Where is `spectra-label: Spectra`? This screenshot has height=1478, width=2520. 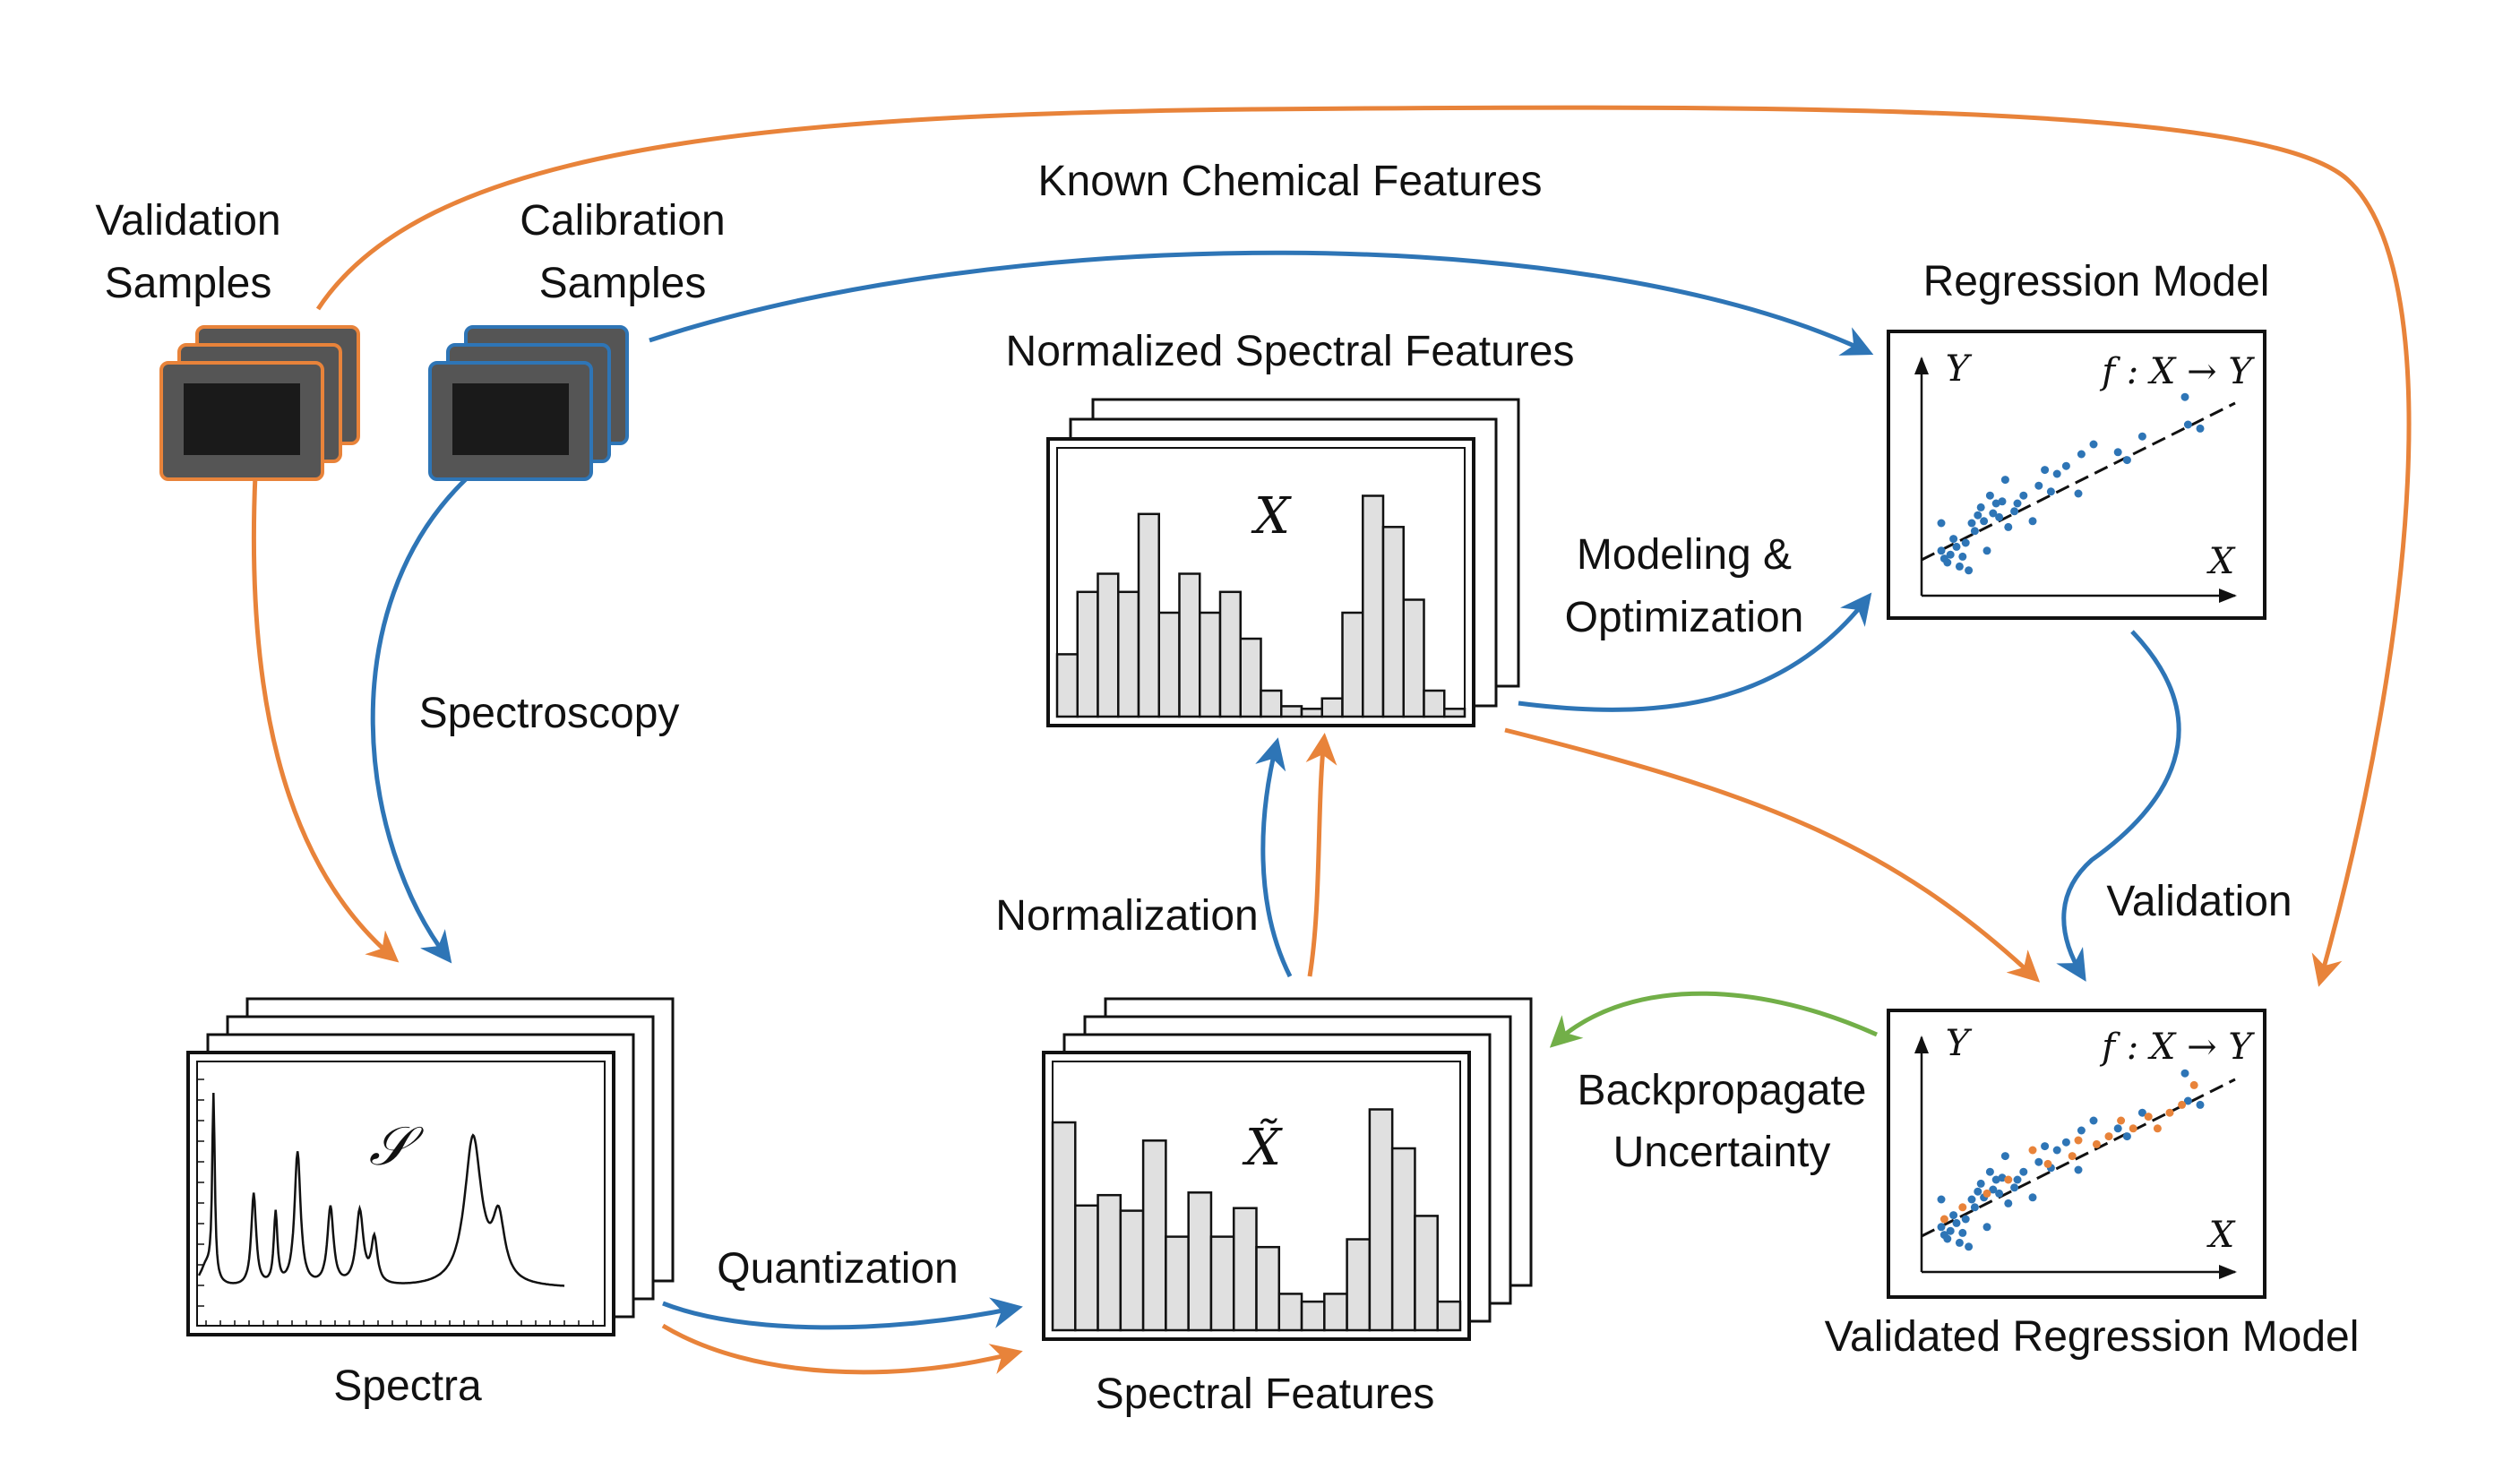
spectra-label: Spectra is located at coordinates (407, 1386).